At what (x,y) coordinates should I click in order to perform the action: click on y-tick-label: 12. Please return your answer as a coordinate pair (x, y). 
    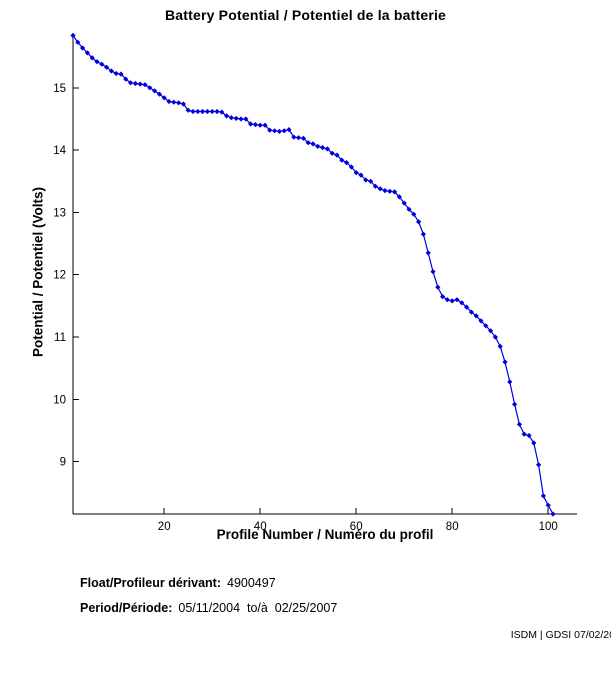
    Looking at the image, I should click on (59, 276).